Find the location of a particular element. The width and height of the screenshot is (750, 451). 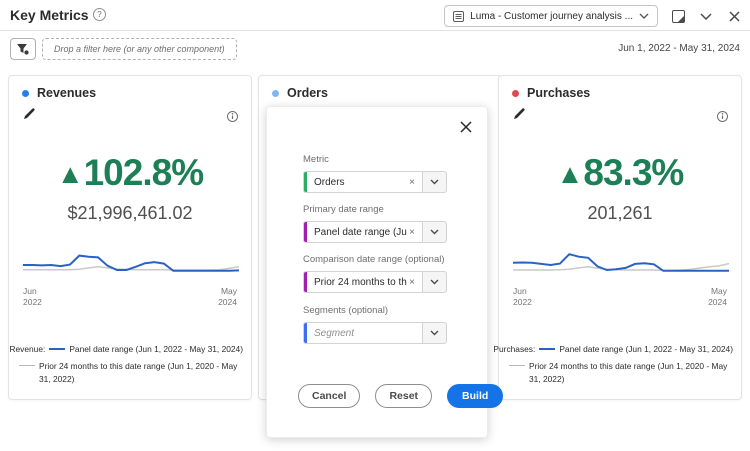

change-summary: ▲83.3% is located at coordinates (620, 173).